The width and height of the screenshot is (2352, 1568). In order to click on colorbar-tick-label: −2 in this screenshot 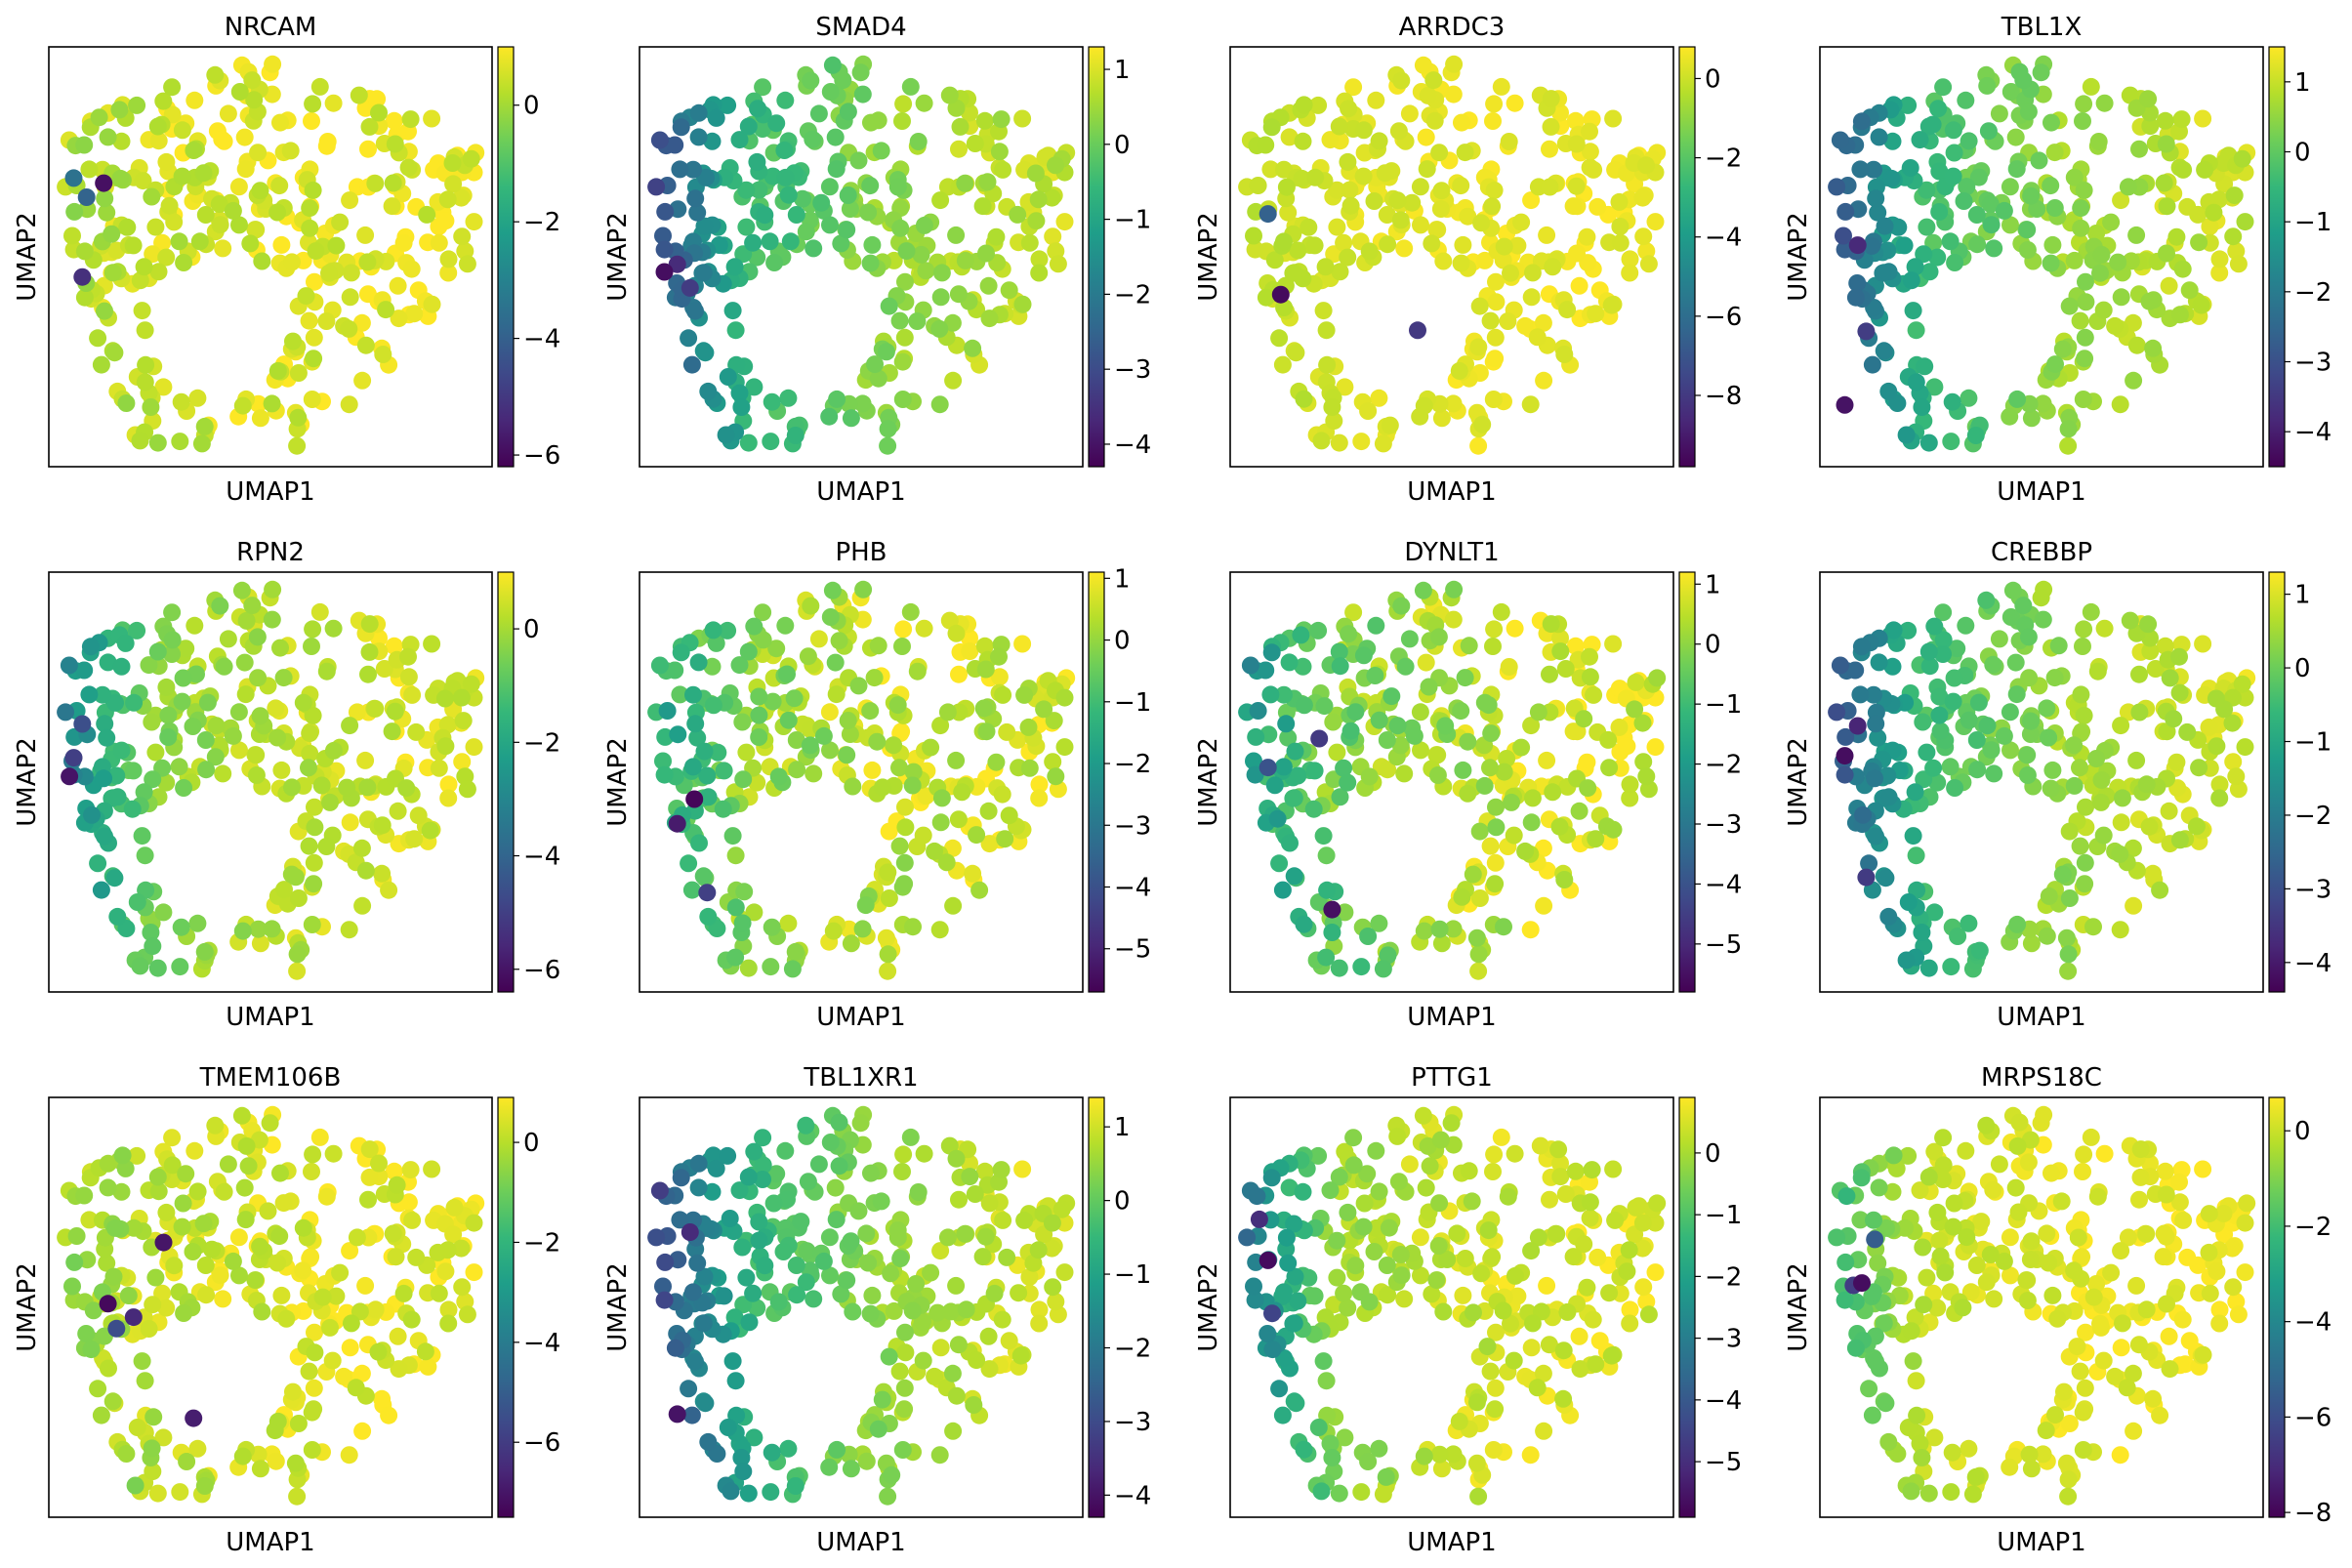, I will do `click(1132, 1348)`.